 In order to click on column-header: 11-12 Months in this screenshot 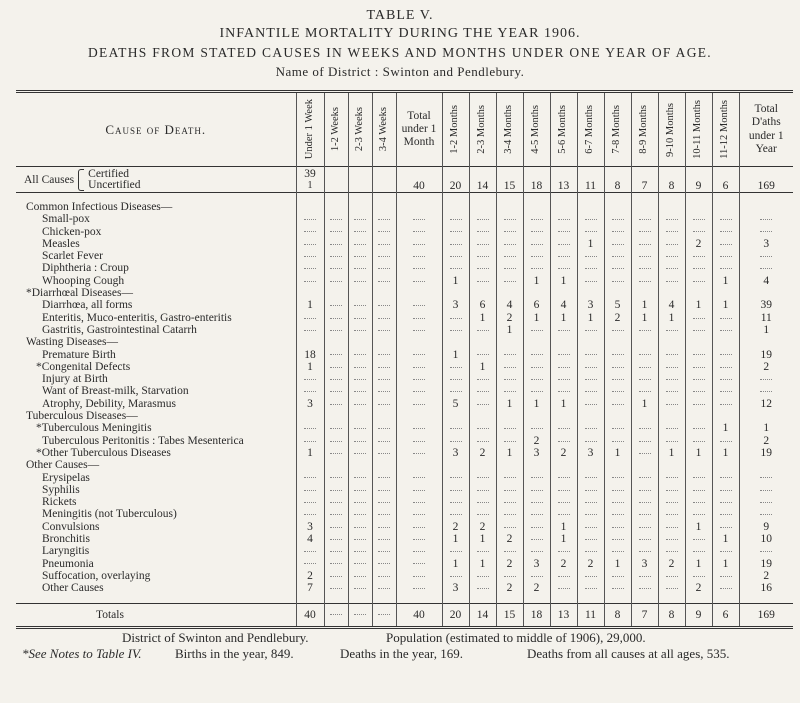, I will do `click(725, 129)`.